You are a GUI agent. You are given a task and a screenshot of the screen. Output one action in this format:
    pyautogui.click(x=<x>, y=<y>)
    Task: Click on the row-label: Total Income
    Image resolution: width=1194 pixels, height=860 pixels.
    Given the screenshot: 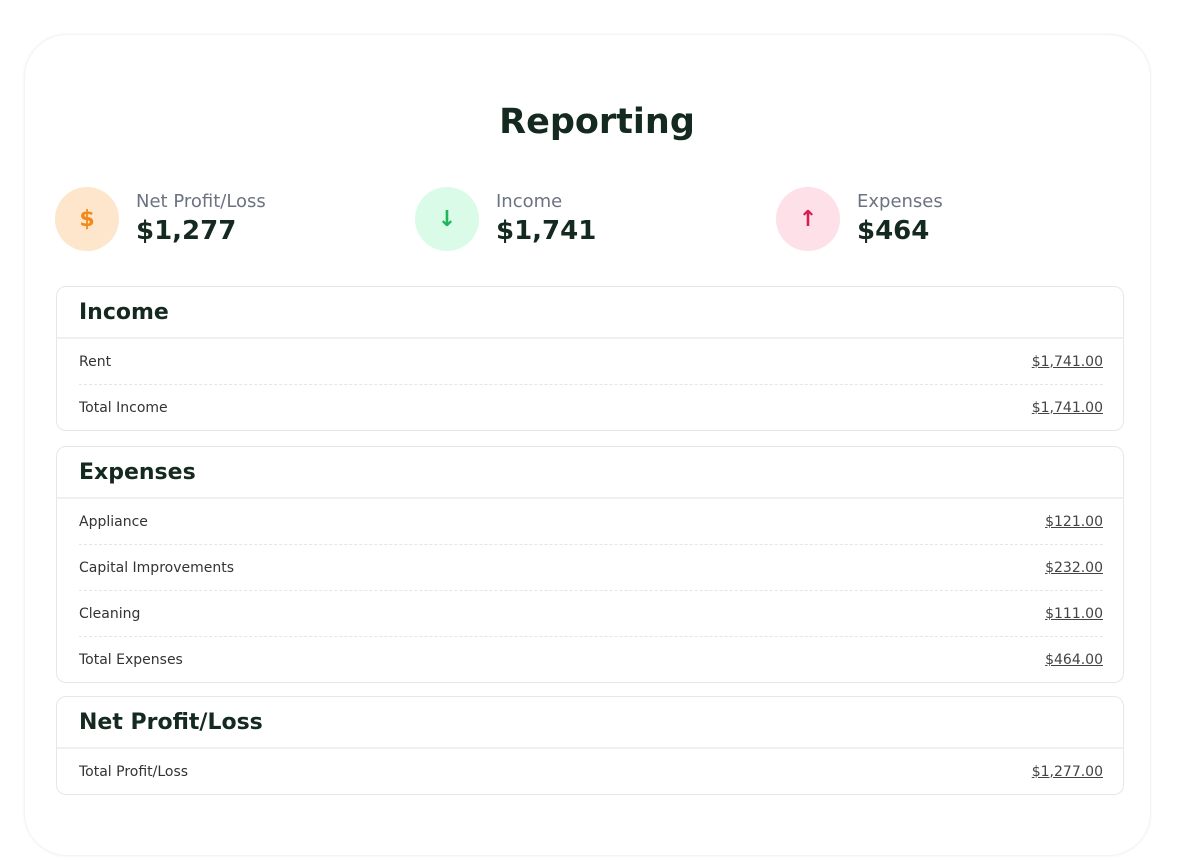 What is the action you would take?
    pyautogui.click(x=123, y=407)
    